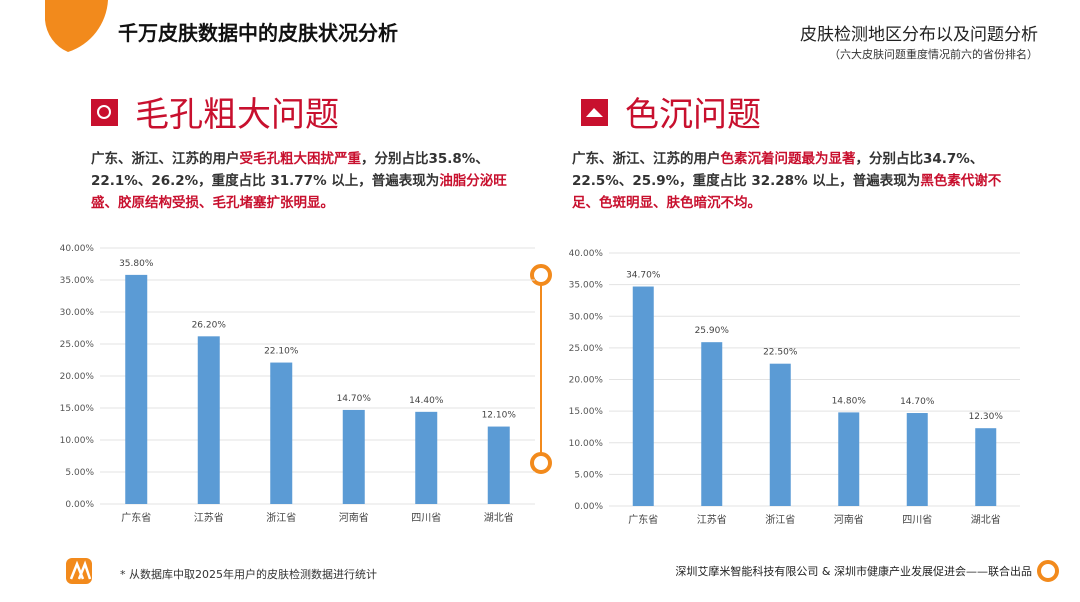  I want to click on right-title: 皮肤检测地区分布以及问题分析, so click(919, 35).